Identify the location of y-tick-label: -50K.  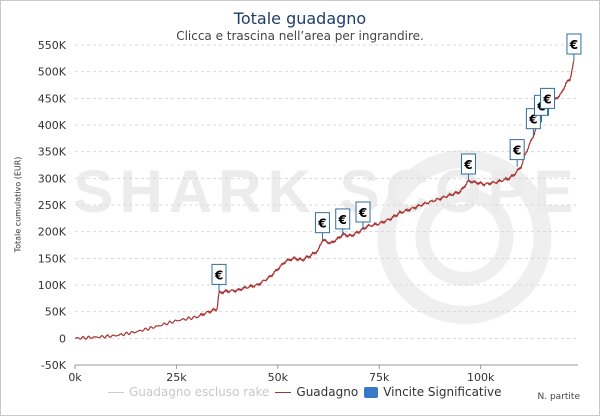
(54, 365).